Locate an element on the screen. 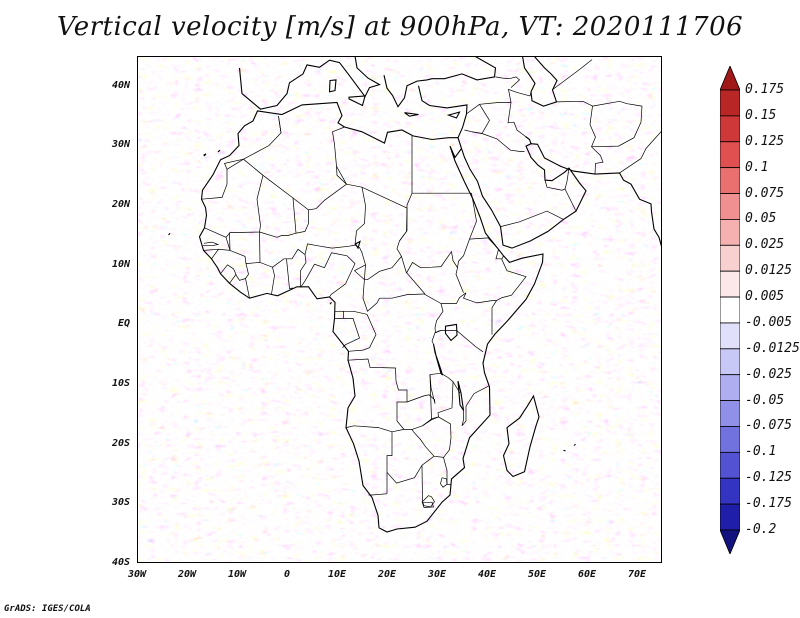 This screenshot has height=618, width=800. colorbar-label: 0.05 is located at coordinates (761, 219).